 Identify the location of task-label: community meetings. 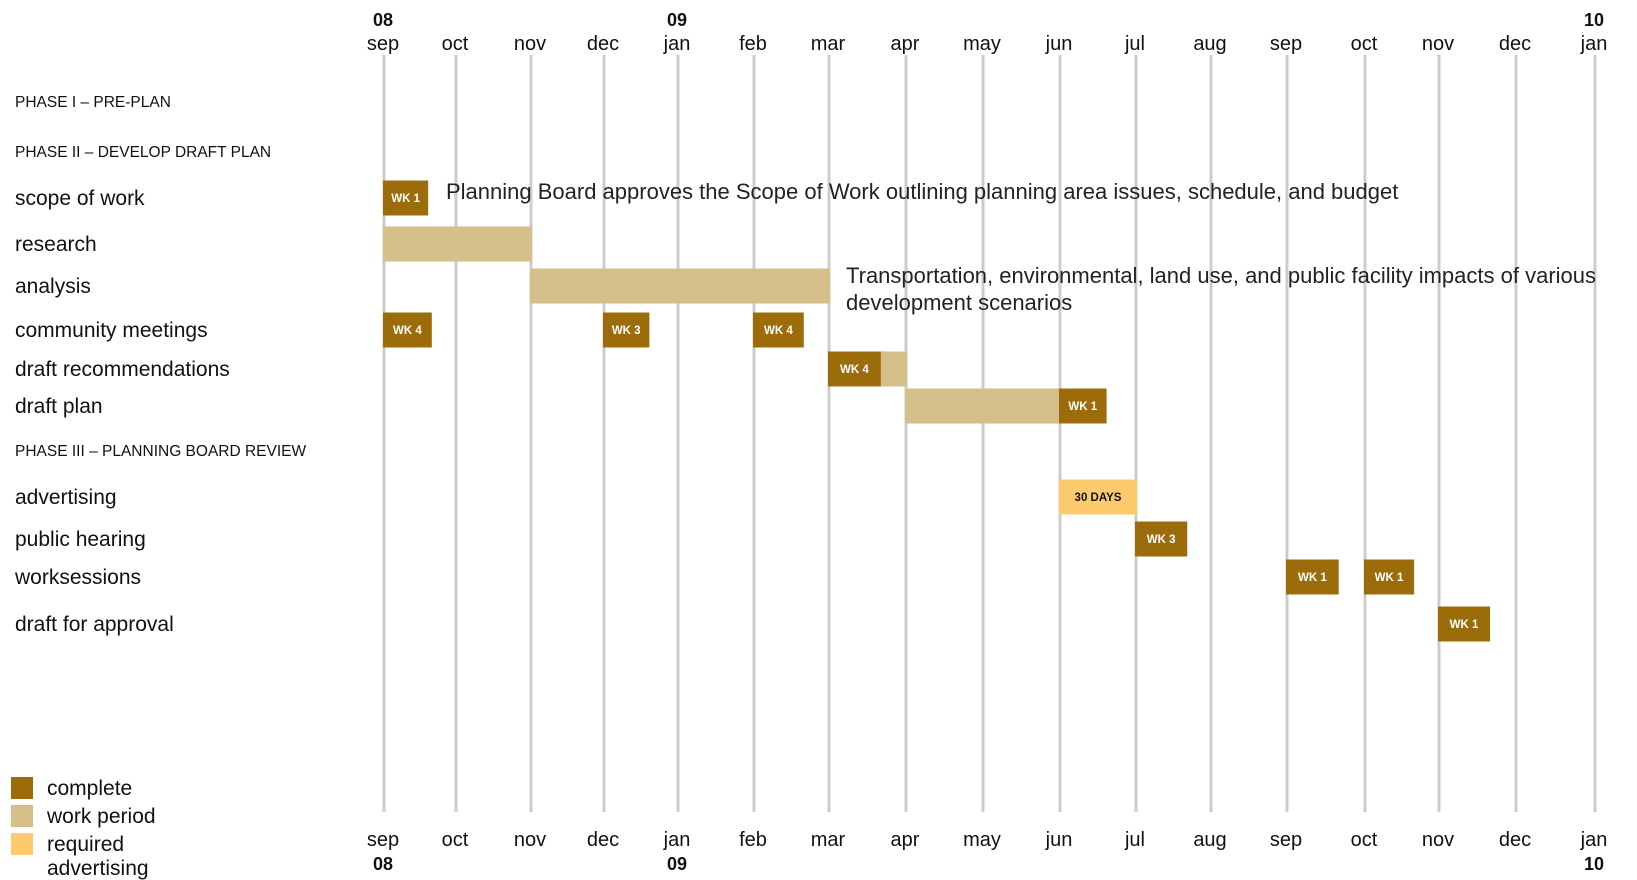
(111, 330).